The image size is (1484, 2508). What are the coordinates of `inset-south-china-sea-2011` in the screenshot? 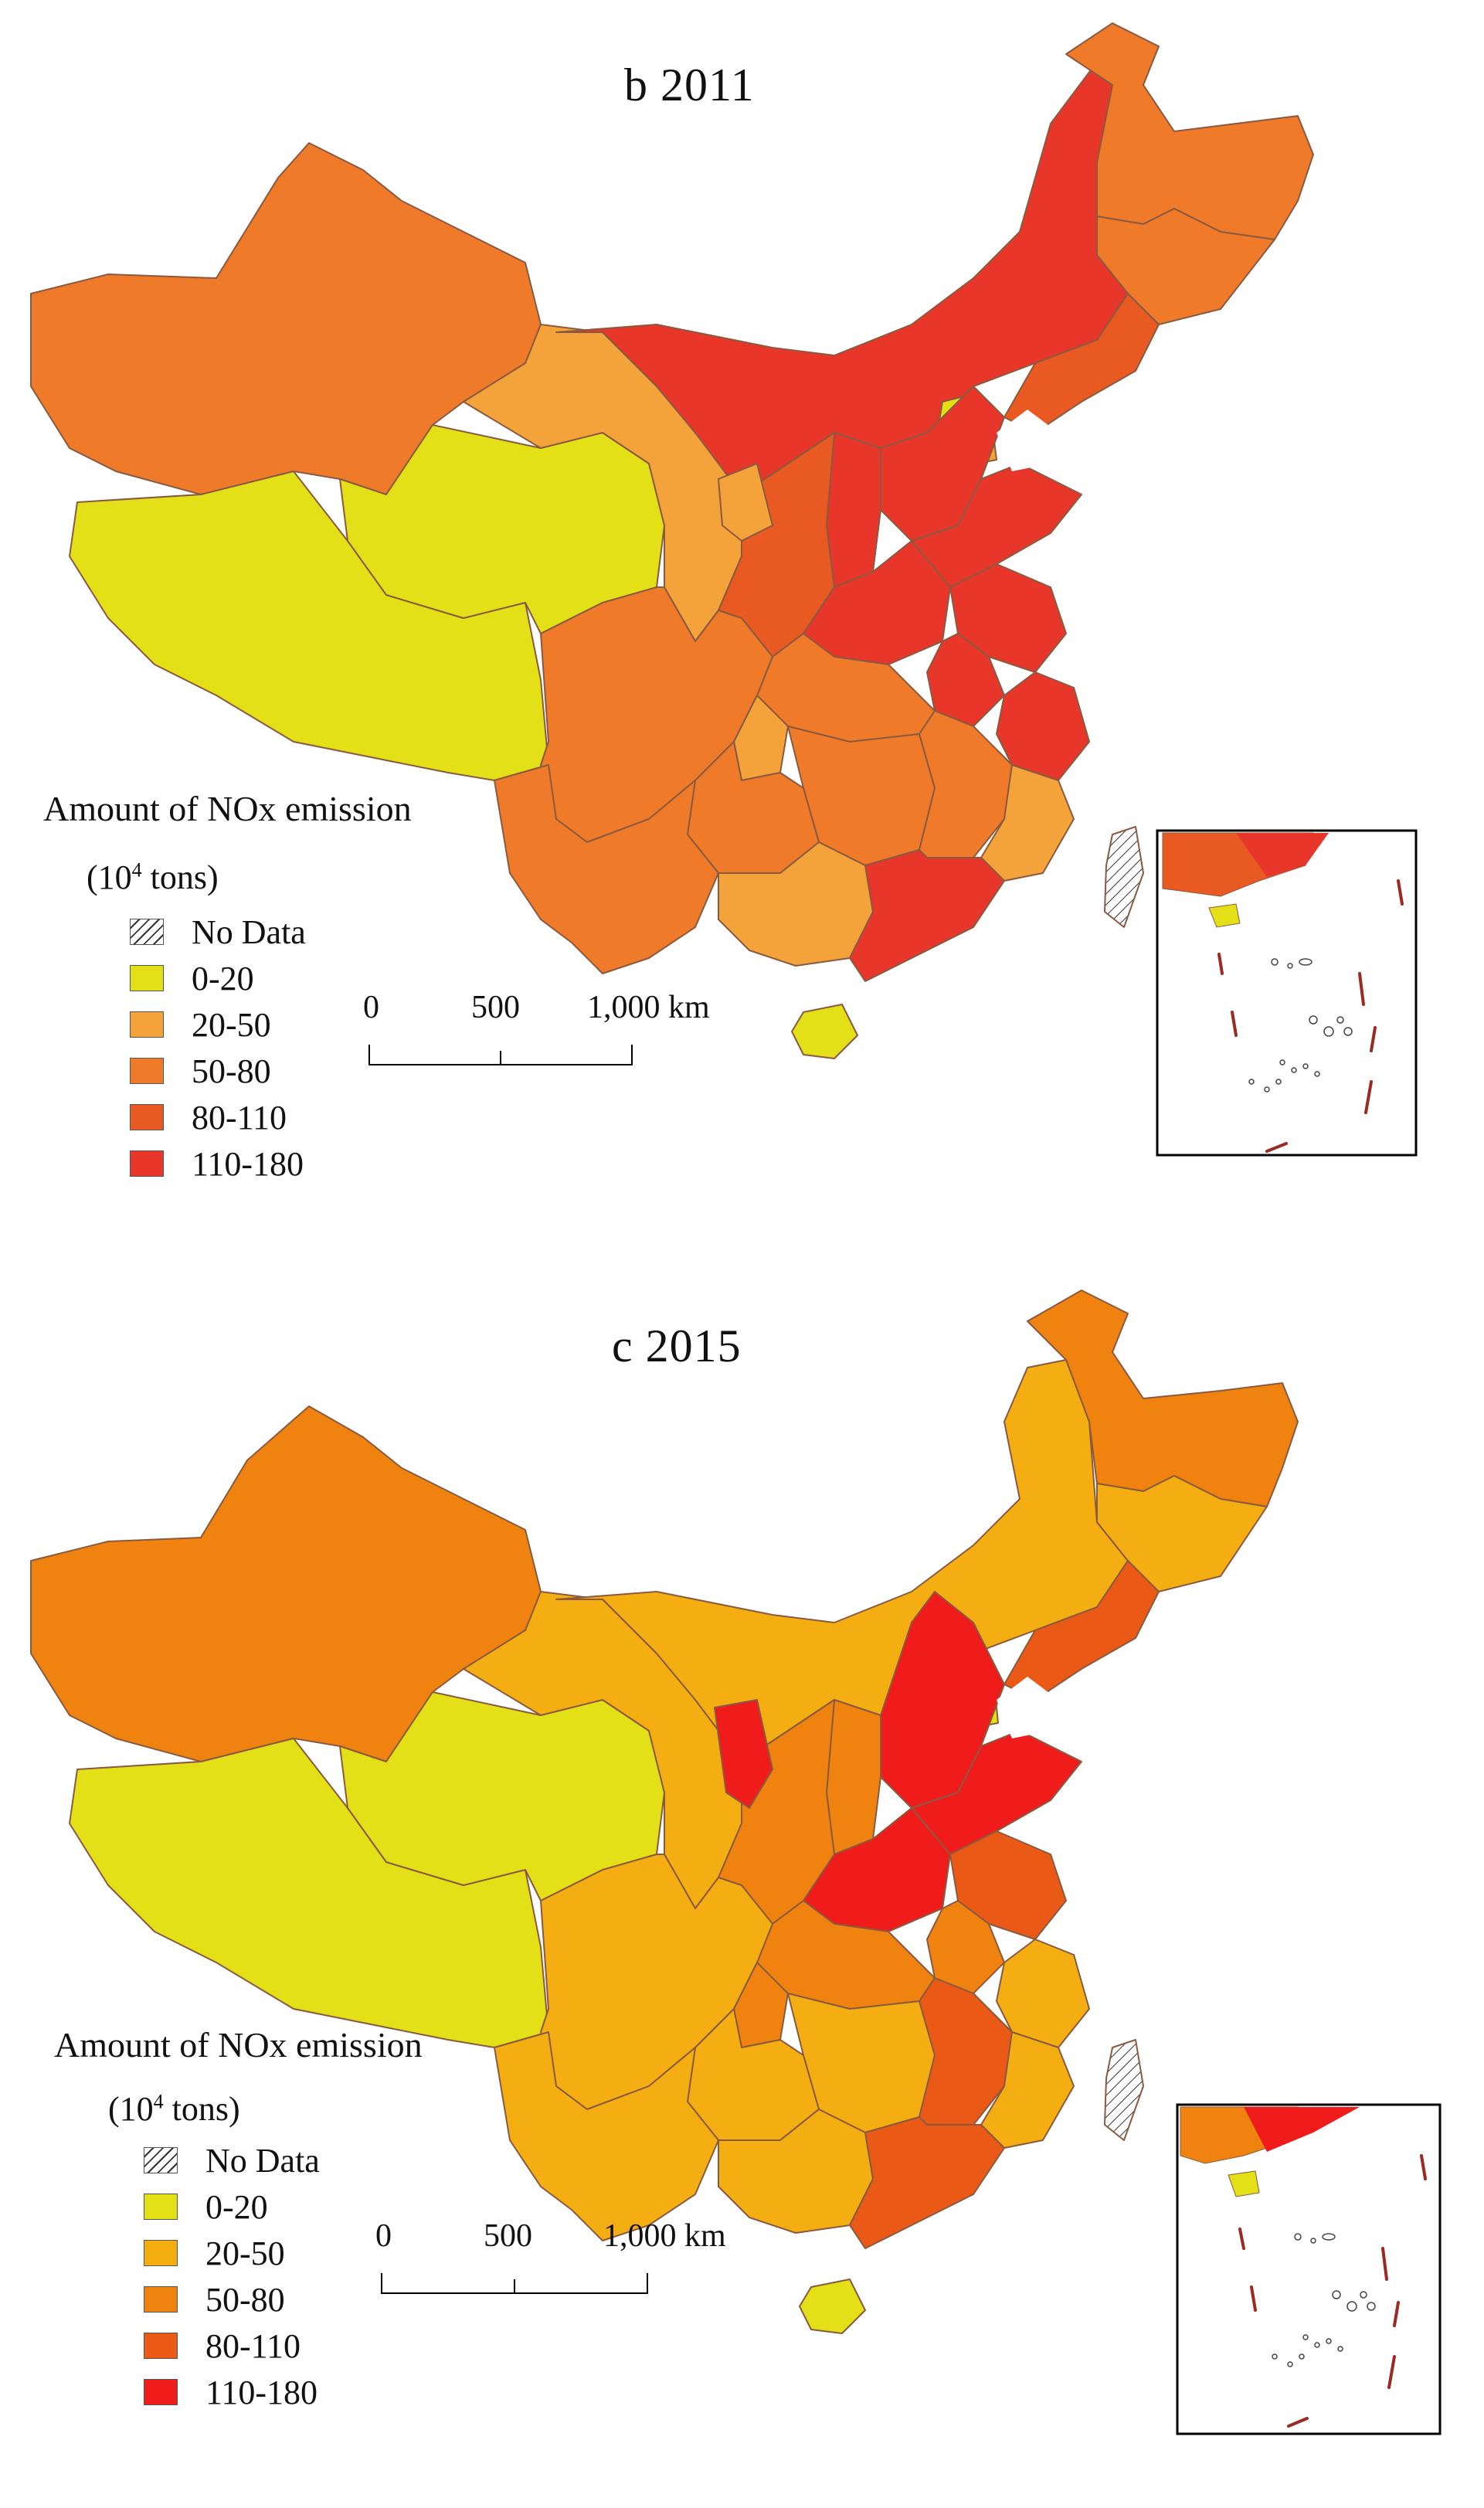 It's located at (1287, 993).